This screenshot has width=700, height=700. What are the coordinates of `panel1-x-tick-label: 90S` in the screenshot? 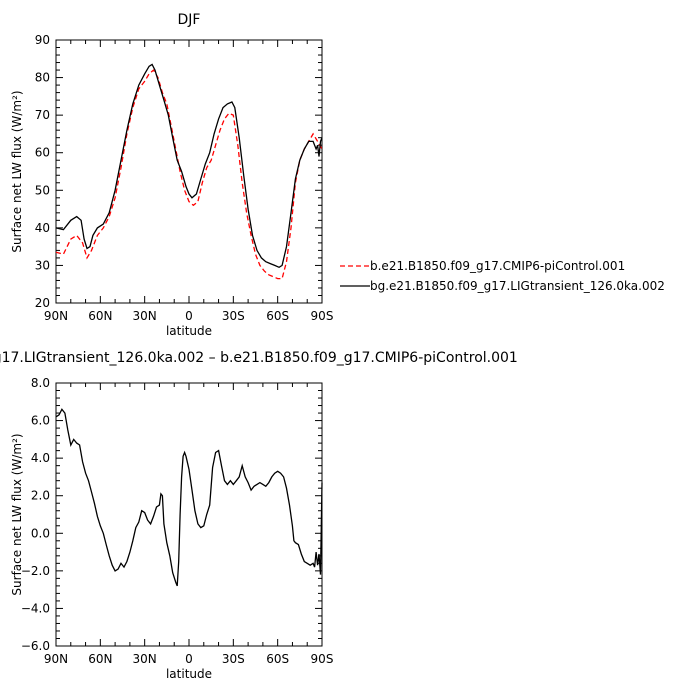 It's located at (322, 316).